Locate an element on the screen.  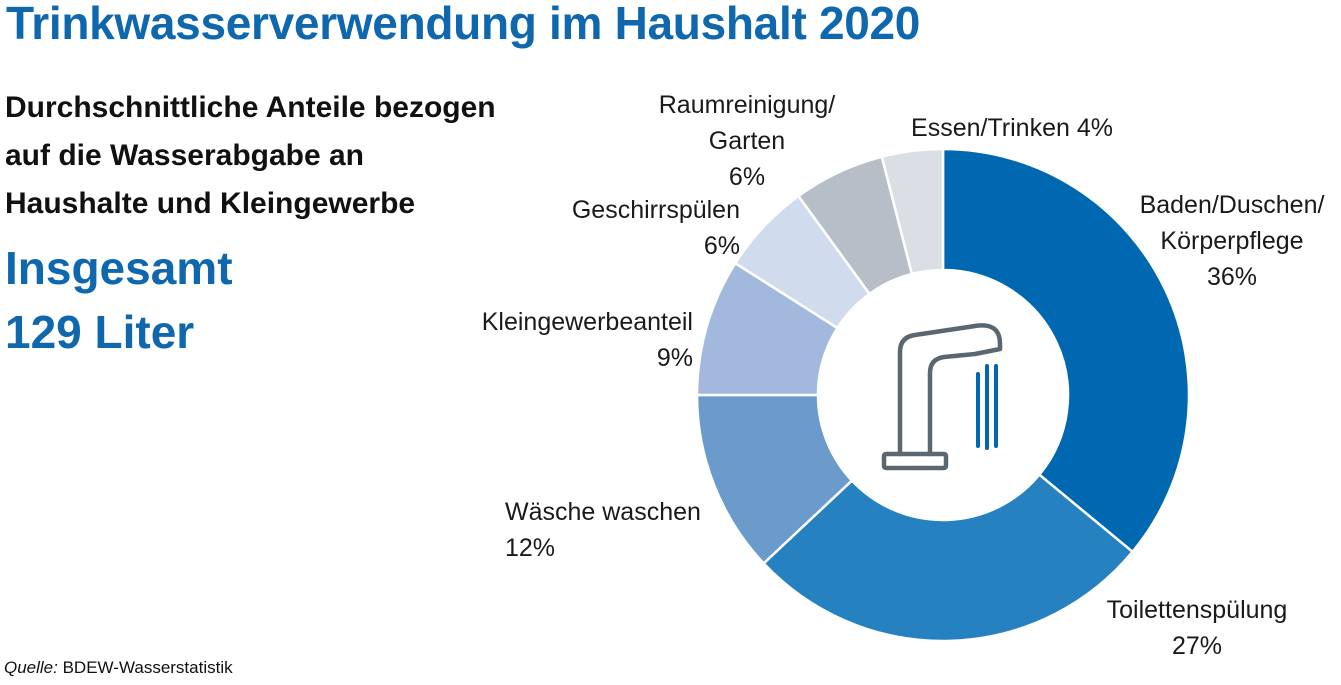
subtitle-line: Haushalte und Kleingewerbe is located at coordinates (210, 203).